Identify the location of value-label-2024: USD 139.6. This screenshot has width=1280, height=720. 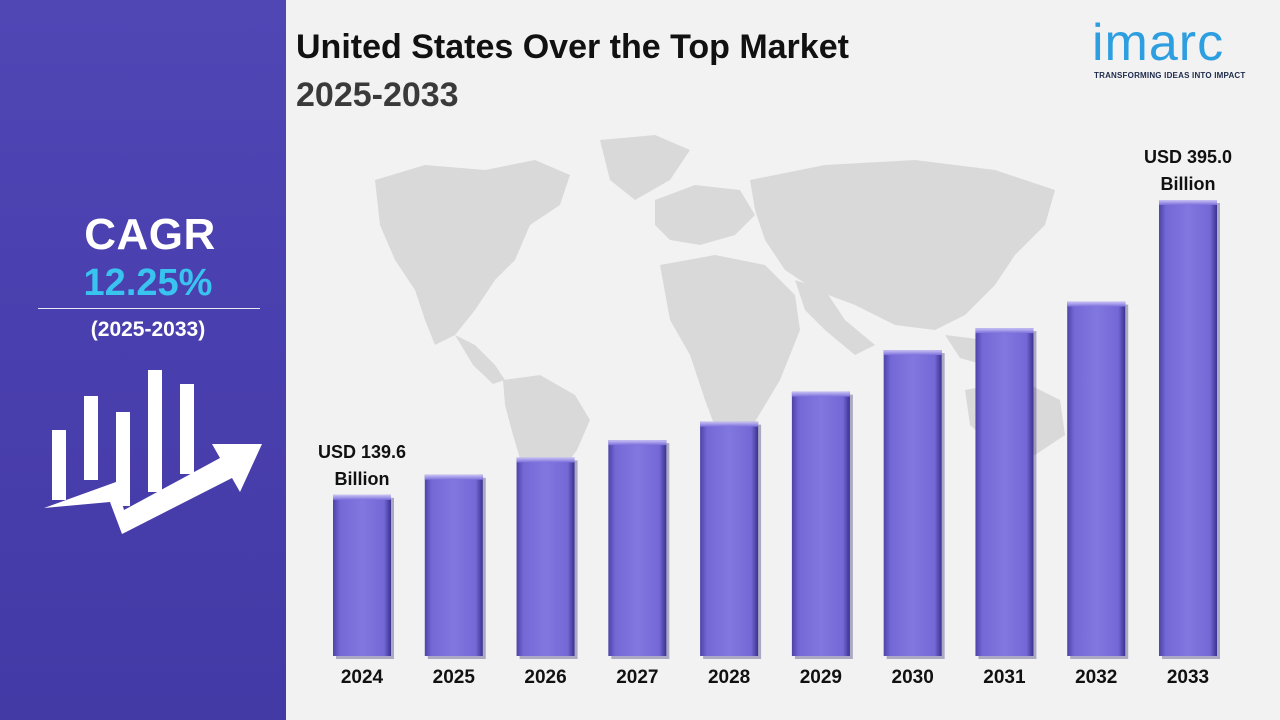
(362, 452).